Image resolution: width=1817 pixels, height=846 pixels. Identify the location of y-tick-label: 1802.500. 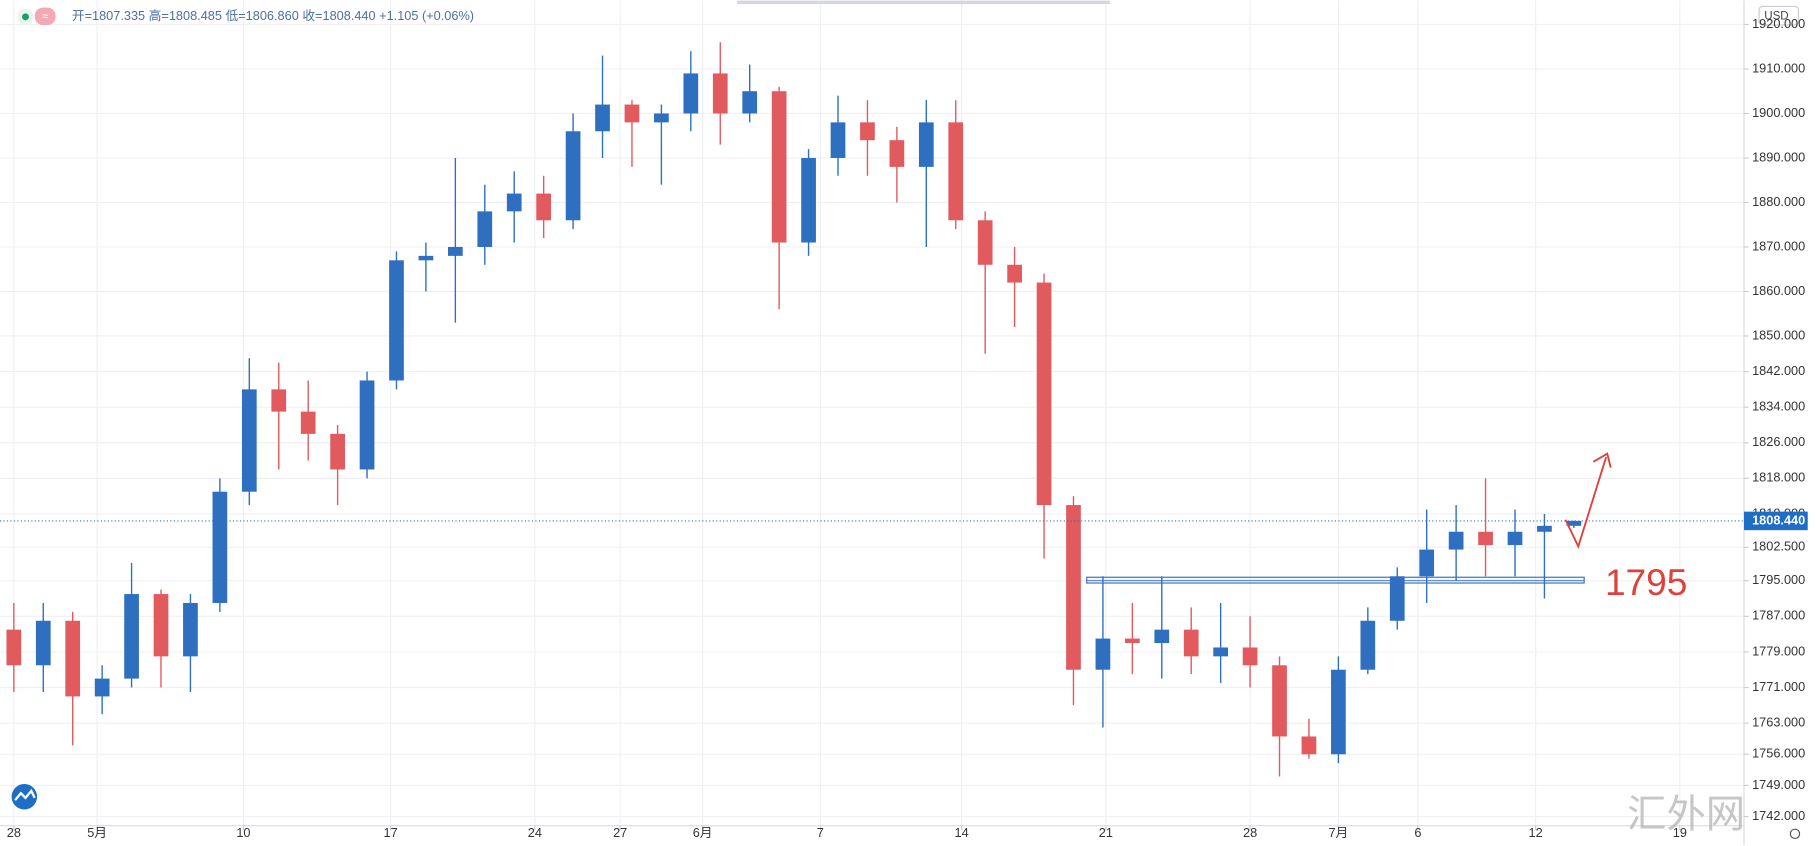
(1778, 546).